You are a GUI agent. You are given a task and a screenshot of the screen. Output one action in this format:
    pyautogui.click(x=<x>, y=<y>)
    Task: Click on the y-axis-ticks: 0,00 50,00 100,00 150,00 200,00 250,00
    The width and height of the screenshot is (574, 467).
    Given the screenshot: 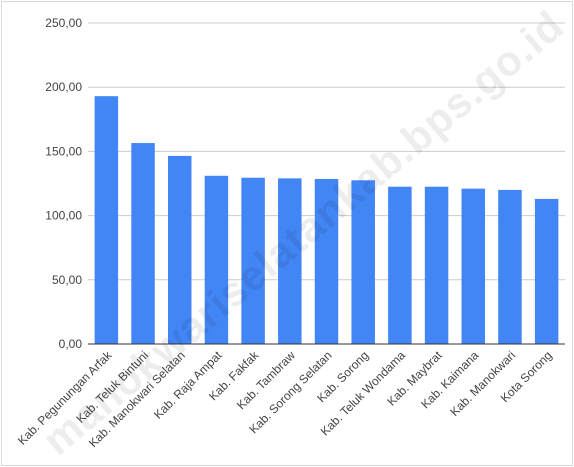 What is the action you would take?
    pyautogui.click(x=63, y=183)
    